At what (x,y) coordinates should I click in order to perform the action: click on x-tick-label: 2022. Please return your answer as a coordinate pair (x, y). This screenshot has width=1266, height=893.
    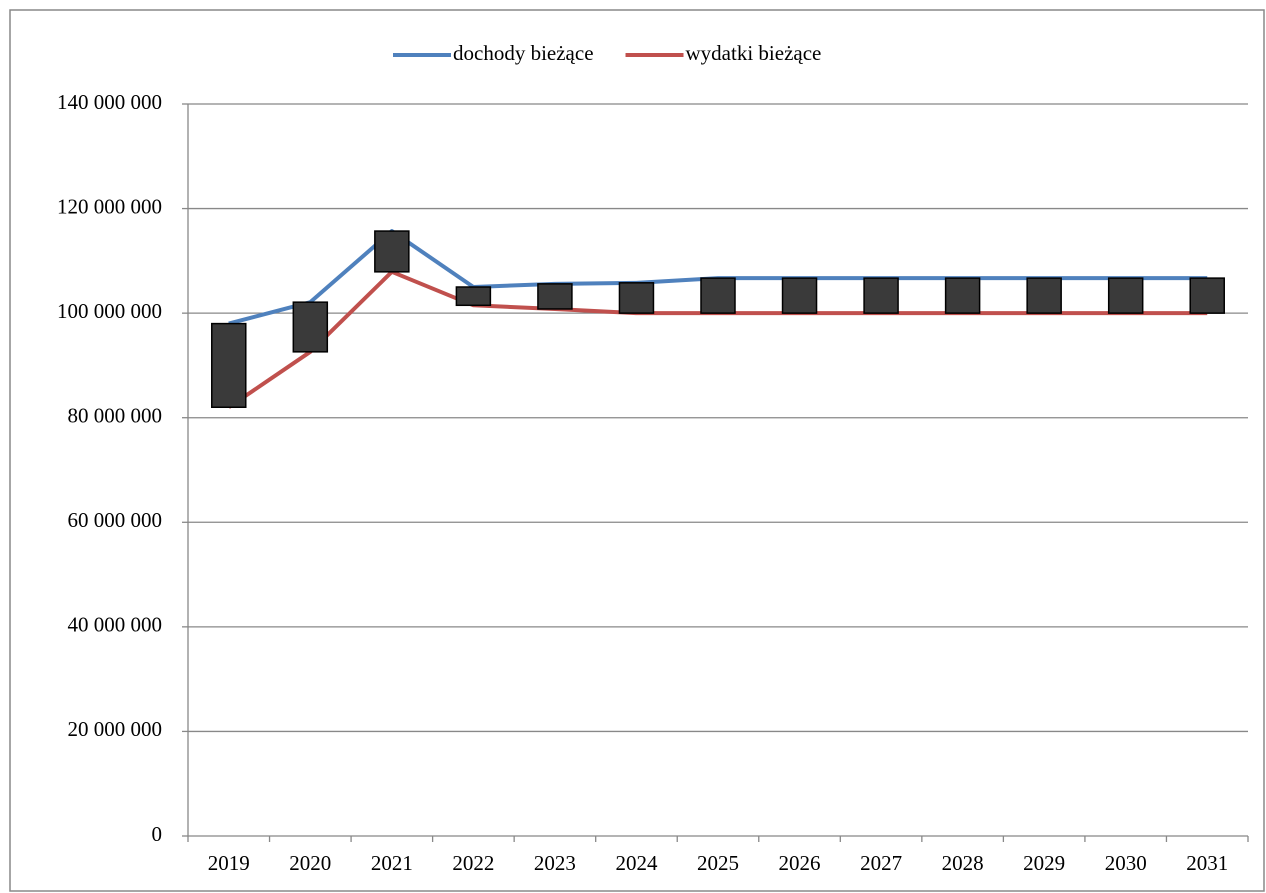
    Looking at the image, I should click on (473, 863).